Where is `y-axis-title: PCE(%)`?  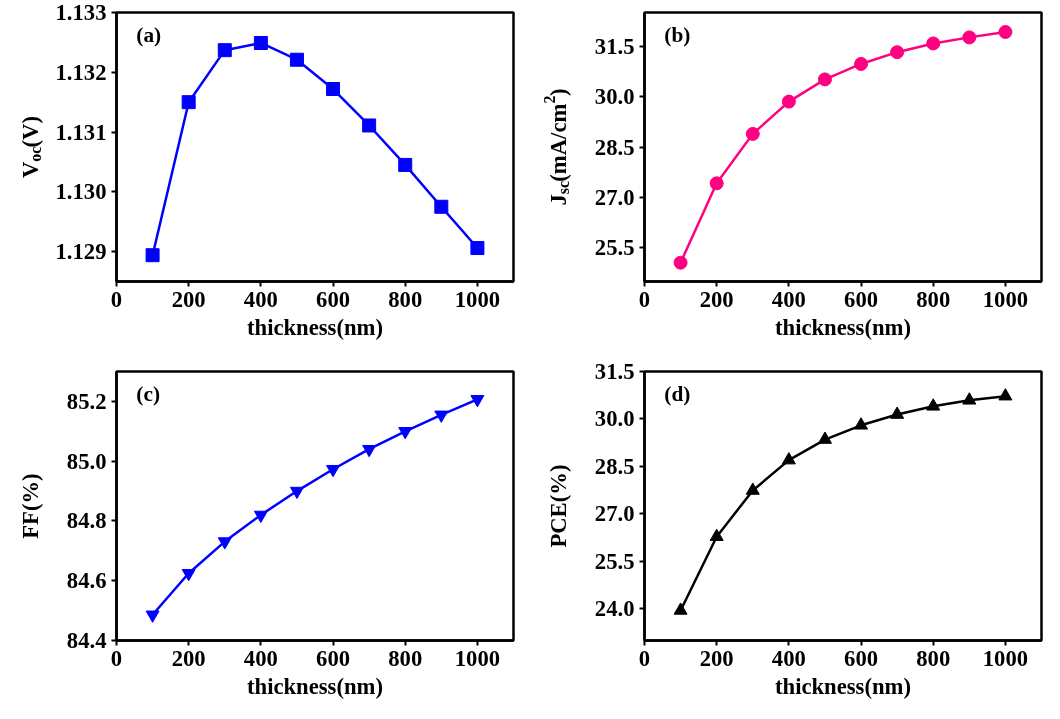
y-axis-title: PCE(%) is located at coordinates (558, 506).